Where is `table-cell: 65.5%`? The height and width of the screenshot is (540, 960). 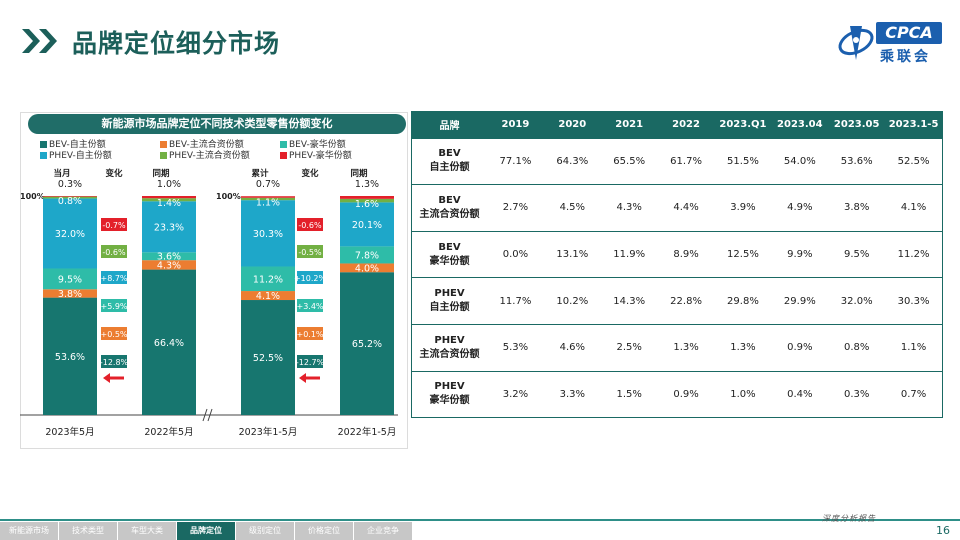
table-cell: 65.5% is located at coordinates (629, 161).